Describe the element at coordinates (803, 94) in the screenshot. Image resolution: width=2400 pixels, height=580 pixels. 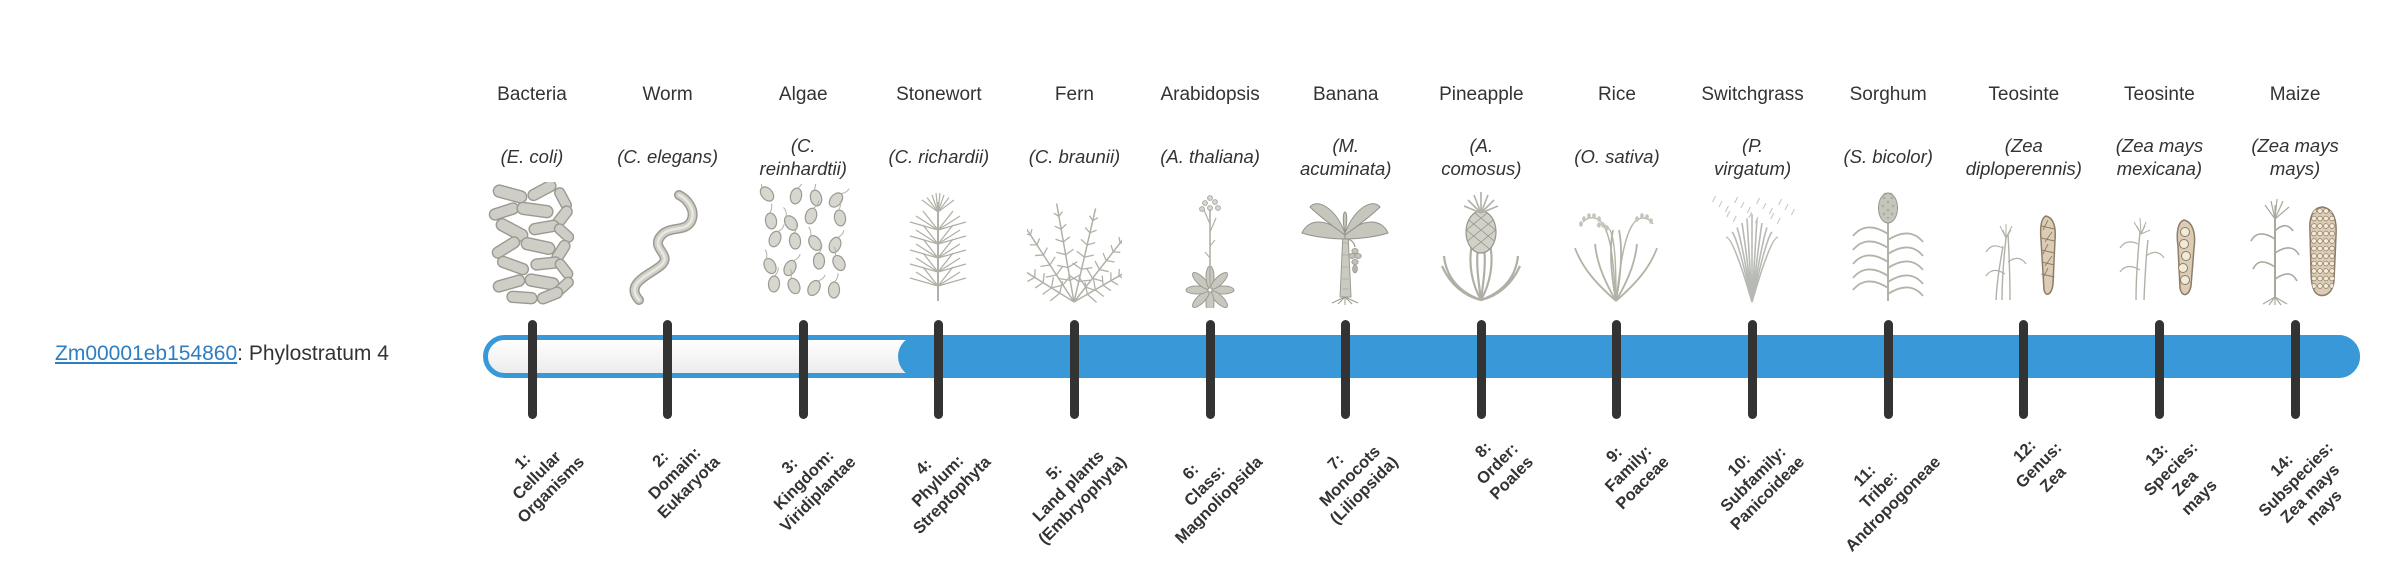
I see `organism-name: Algae` at that location.